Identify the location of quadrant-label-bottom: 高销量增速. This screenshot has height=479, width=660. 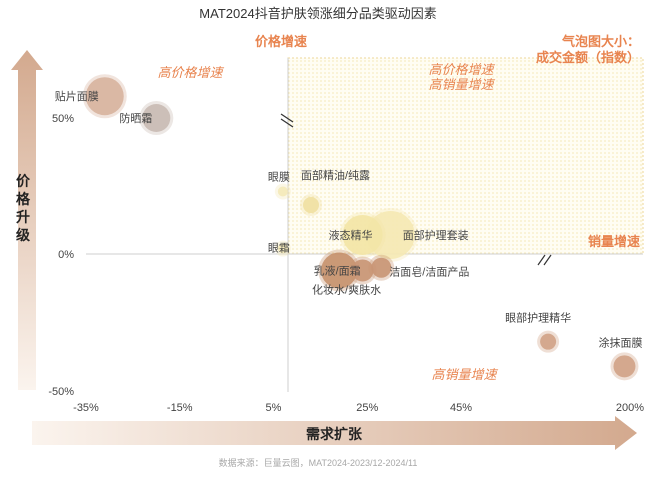
(464, 374).